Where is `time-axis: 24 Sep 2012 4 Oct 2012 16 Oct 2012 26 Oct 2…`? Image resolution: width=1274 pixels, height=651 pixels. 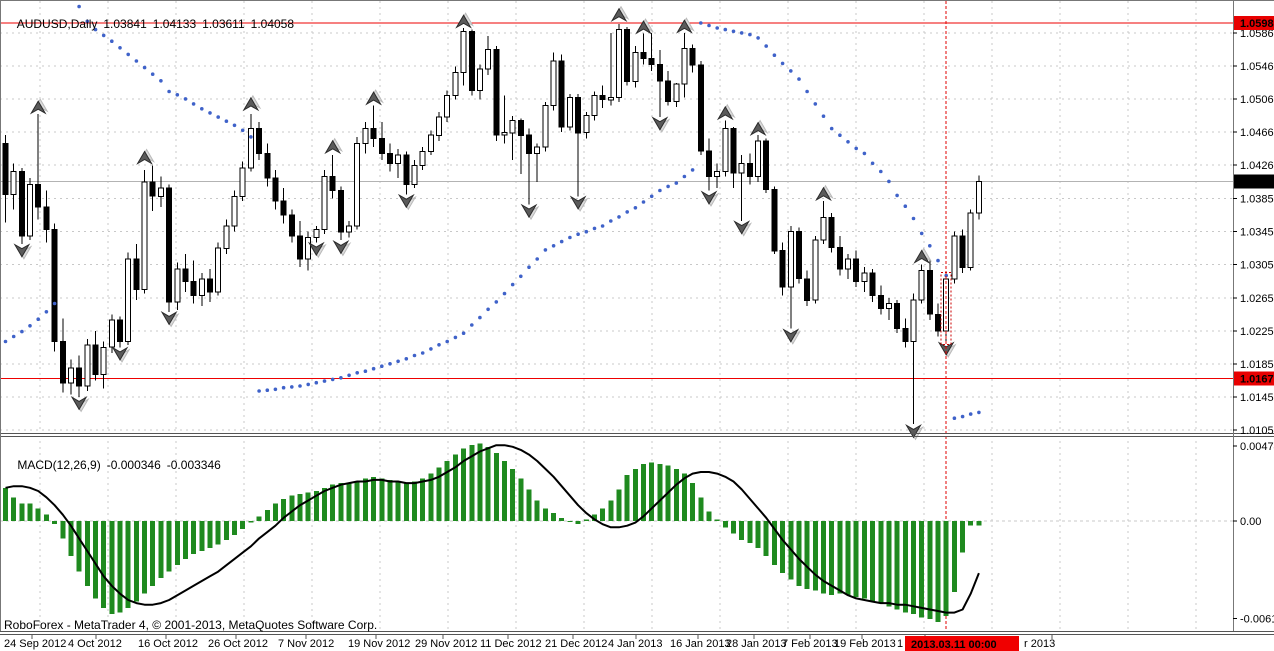 time-axis: 24 Sep 2012 4 Oct 2012 16 Oct 2012 26 Oct 2… is located at coordinates (529, 643).